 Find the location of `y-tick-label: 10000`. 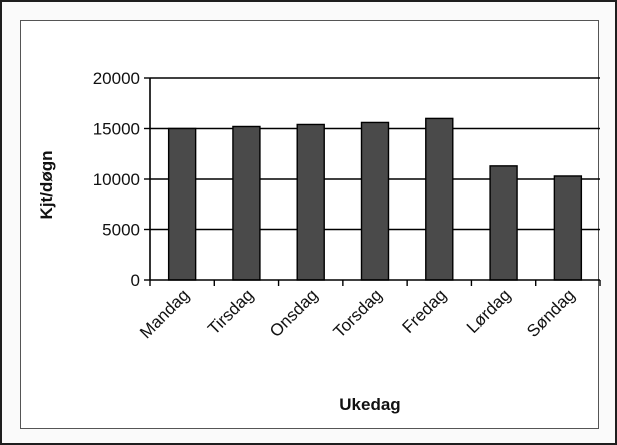

y-tick-label: 10000 is located at coordinates (116, 179).